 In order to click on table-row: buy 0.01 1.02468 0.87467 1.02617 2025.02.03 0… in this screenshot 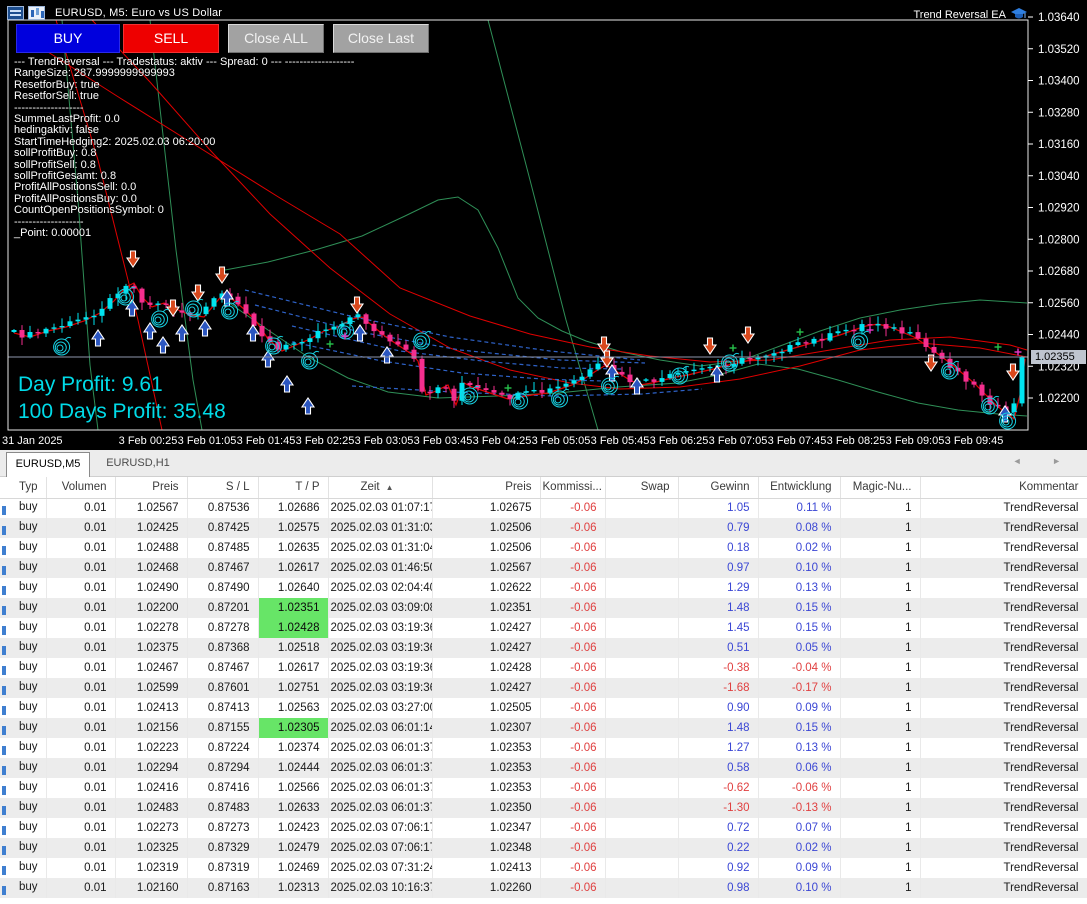, I will do `click(543, 568)`.